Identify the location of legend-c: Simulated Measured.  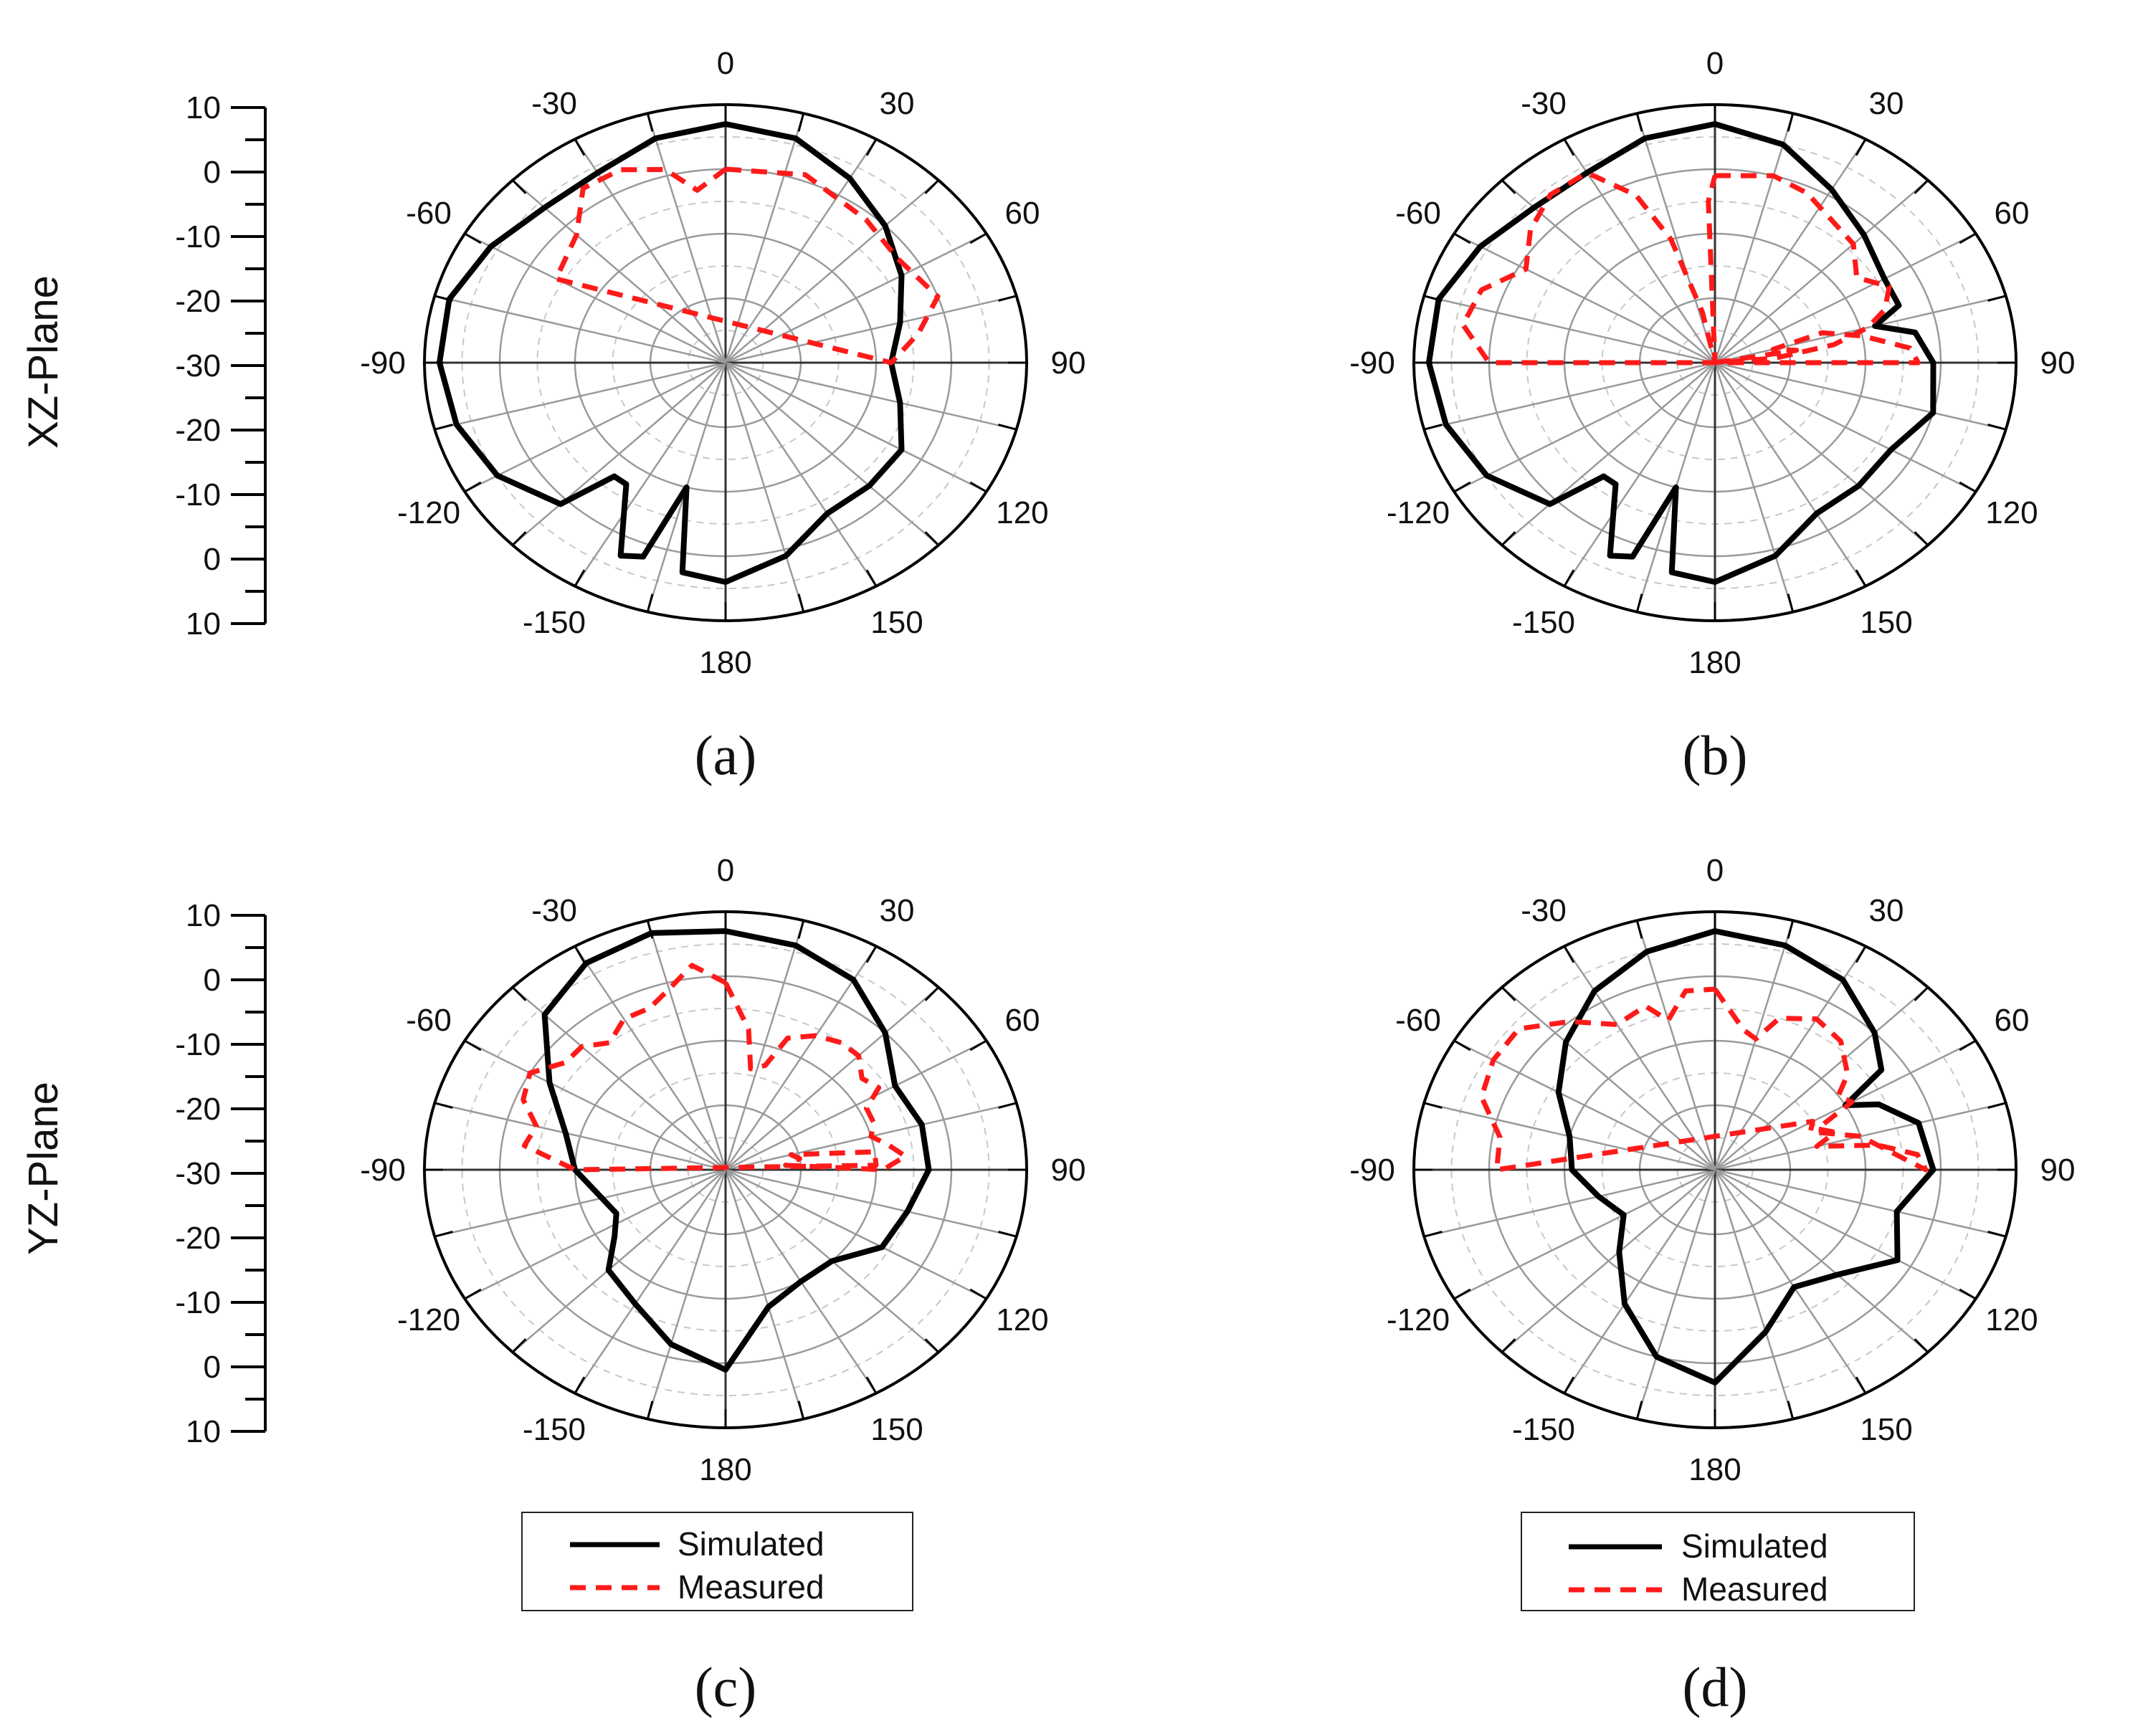
(717, 1561).